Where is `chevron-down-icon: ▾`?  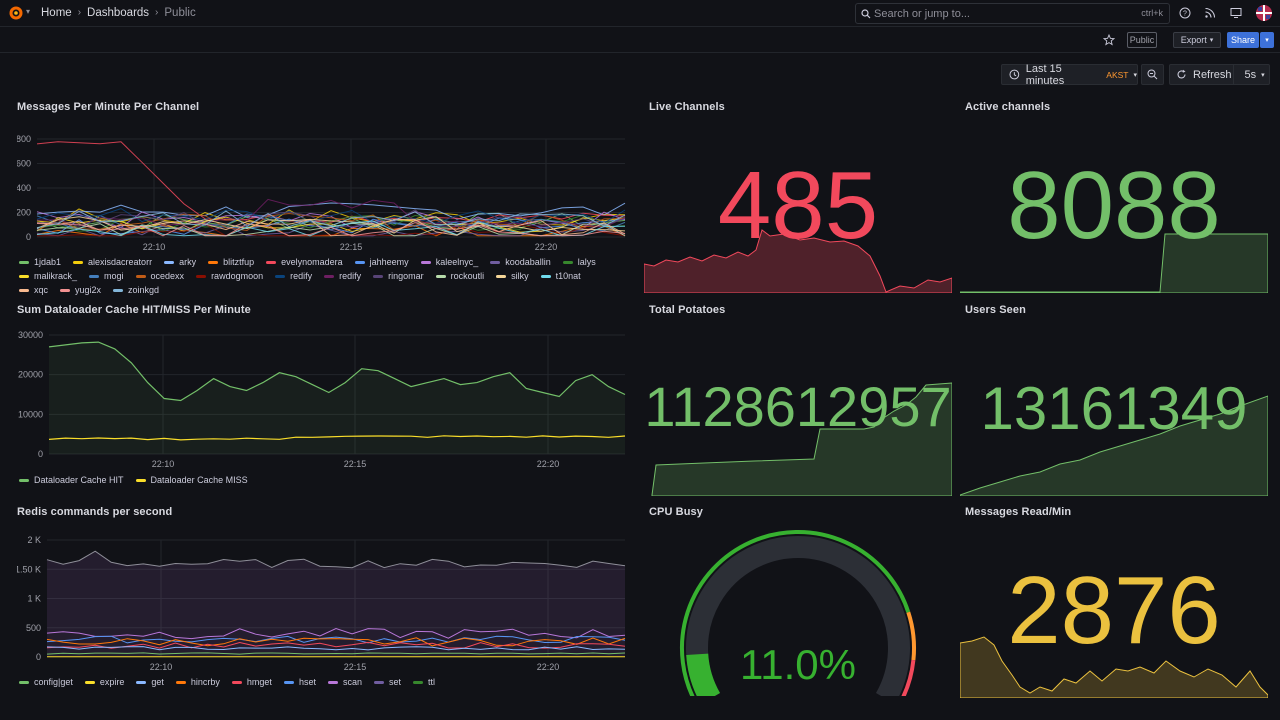
chevron-down-icon: ▾ is located at coordinates (28, 11).